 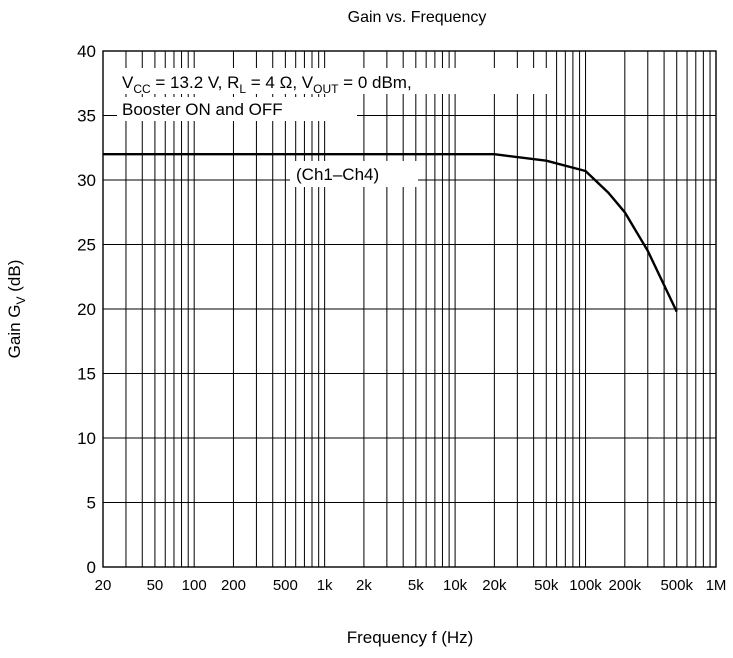 I want to click on x-tick-label: 200, so click(x=233, y=585).